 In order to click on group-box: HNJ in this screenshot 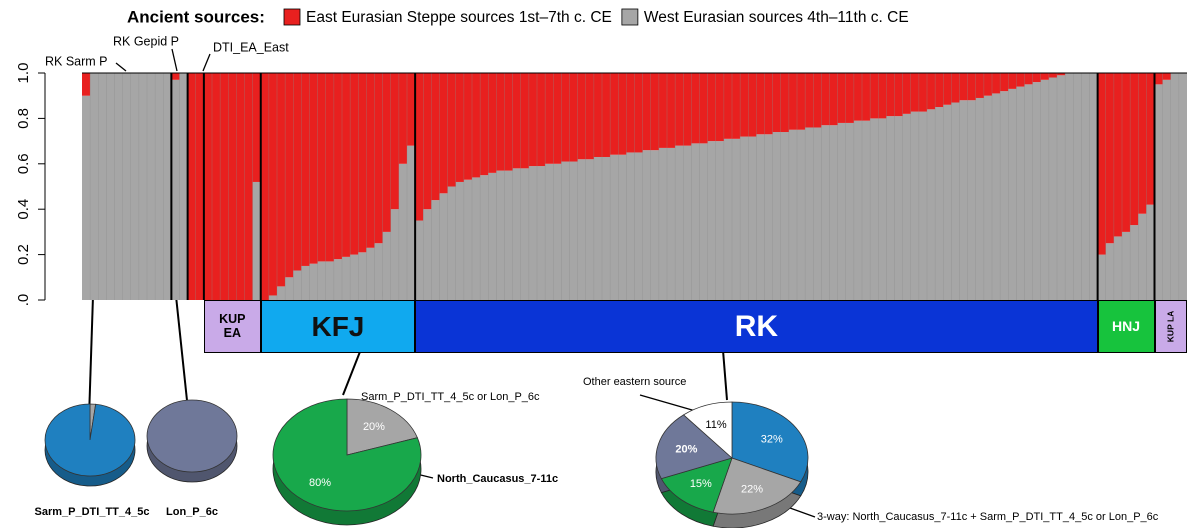, I will do `click(1126, 326)`.